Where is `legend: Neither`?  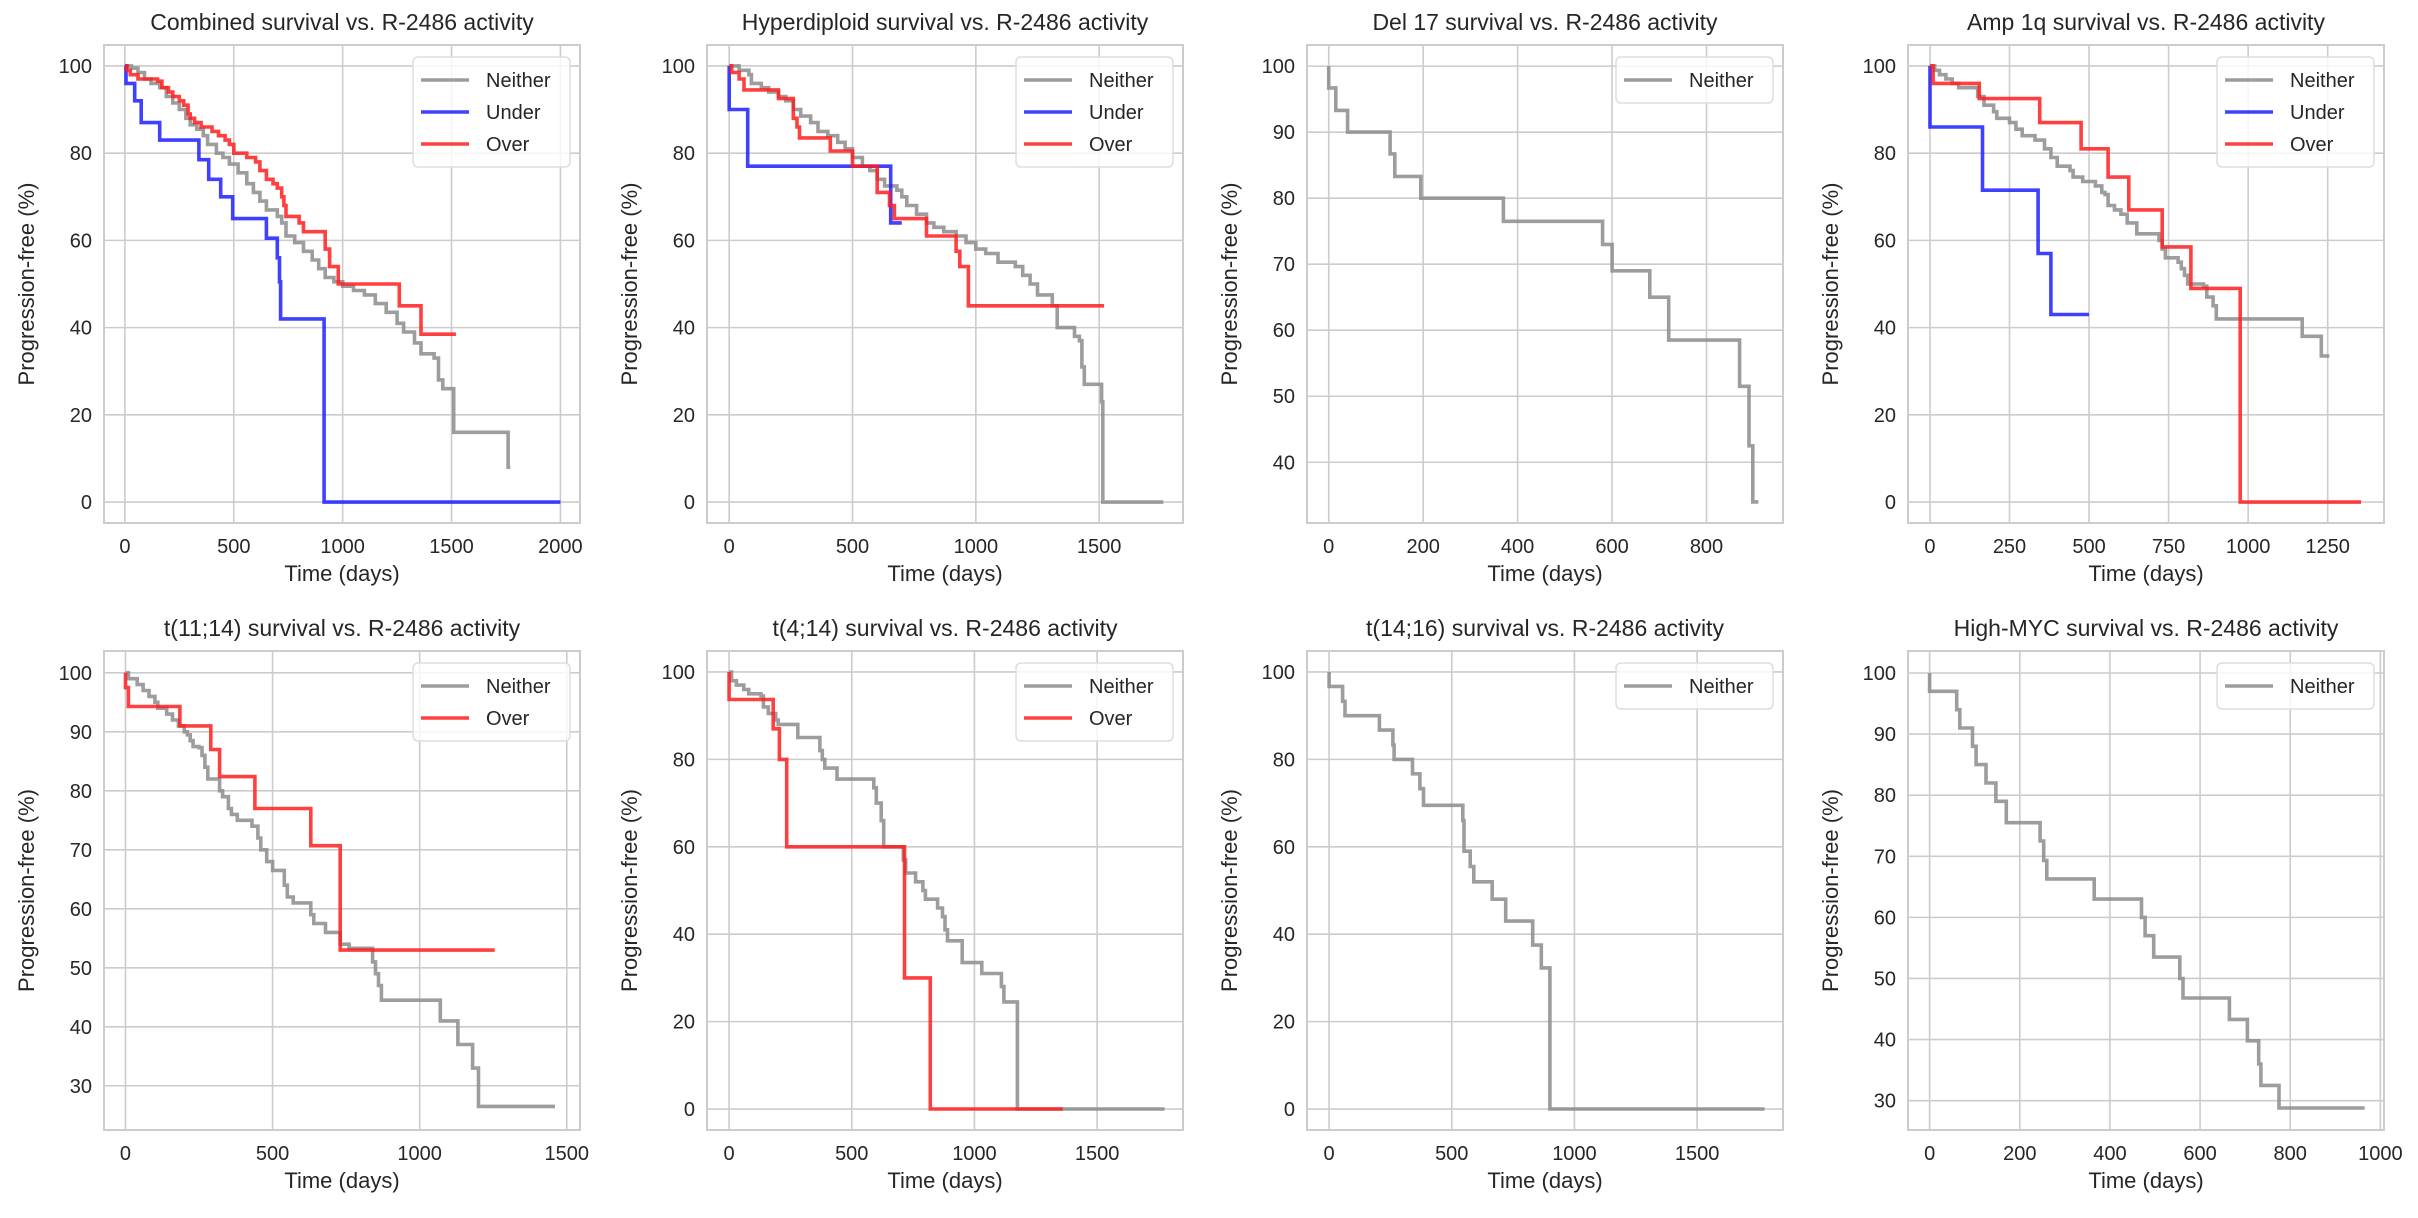
legend: Neither is located at coordinates (1694, 80).